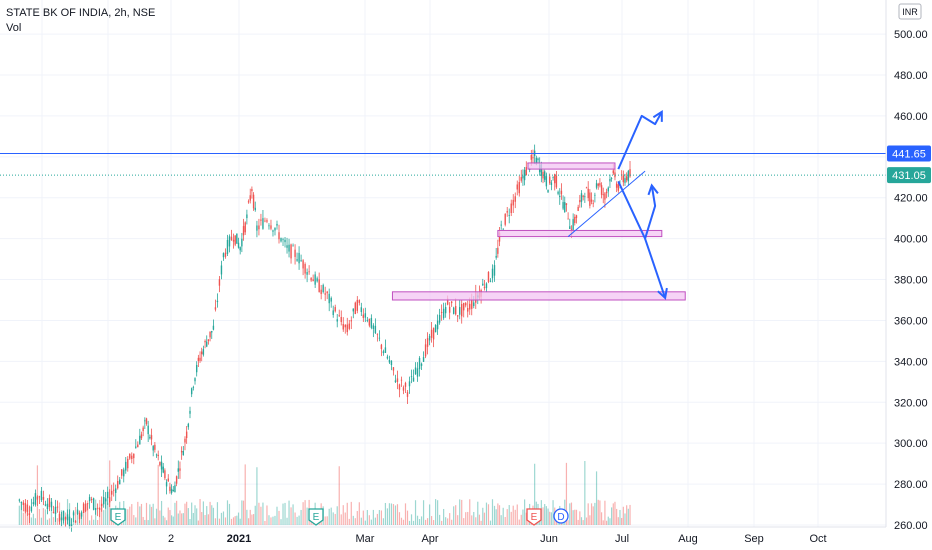 The height and width of the screenshot is (550, 932). Describe the element at coordinates (118, 517) in the screenshot. I see `earnings-marker` at that location.